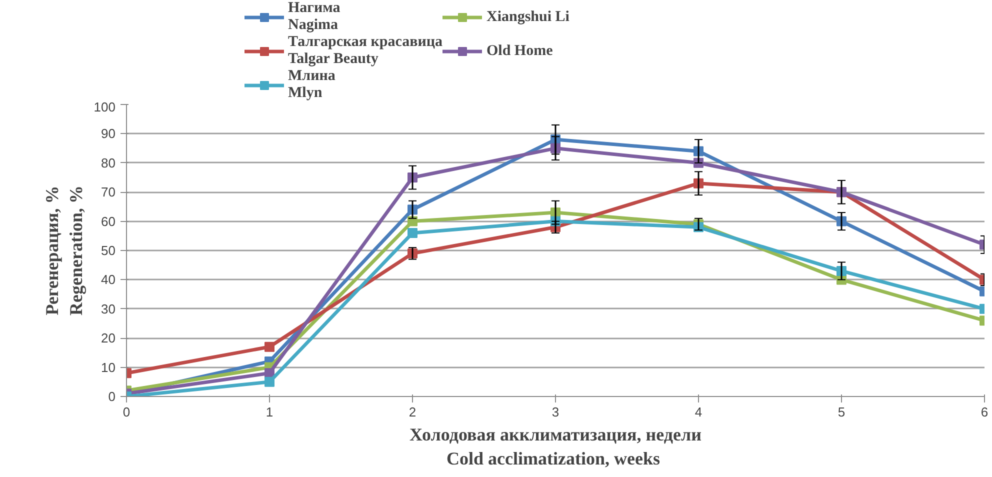  Describe the element at coordinates (108, 192) in the screenshot. I see `y-tick-label: 70` at that location.